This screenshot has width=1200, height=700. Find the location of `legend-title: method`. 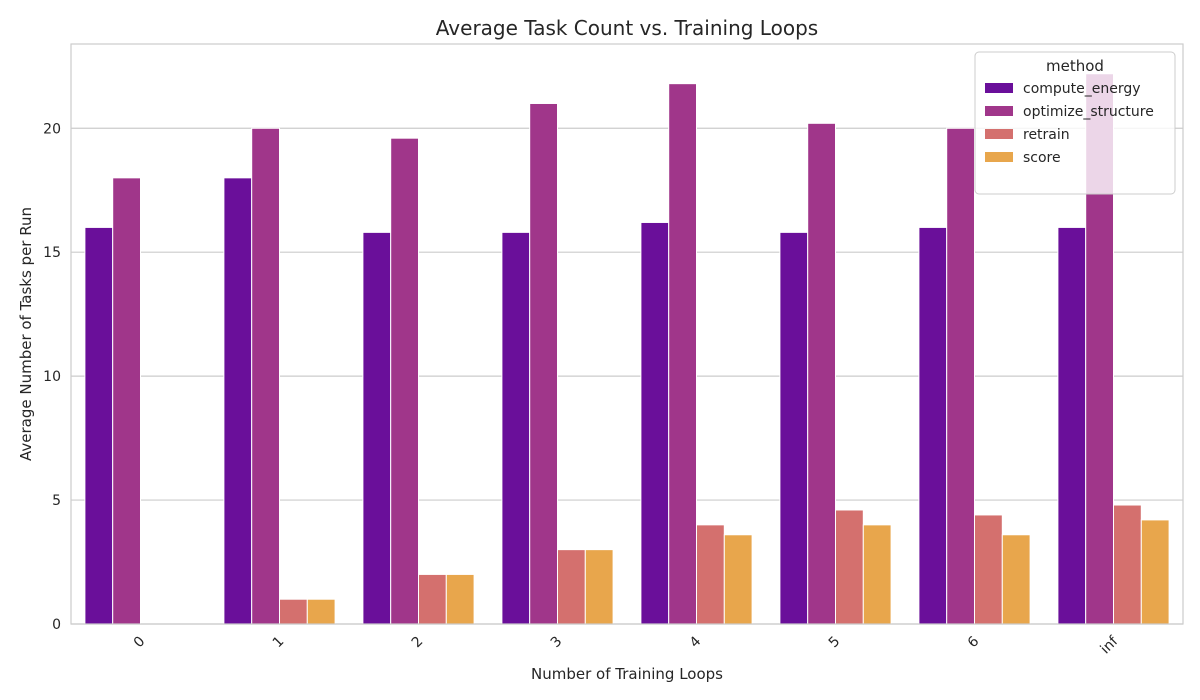

legend-title: method is located at coordinates (1075, 66).